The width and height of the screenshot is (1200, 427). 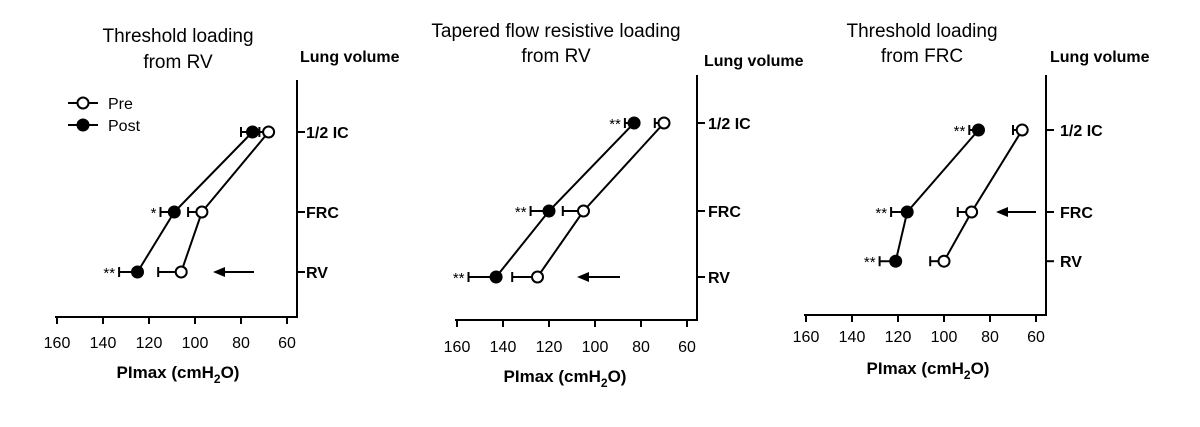 I want to click on chart-title-line-2: from FRC, so click(x=922, y=56).